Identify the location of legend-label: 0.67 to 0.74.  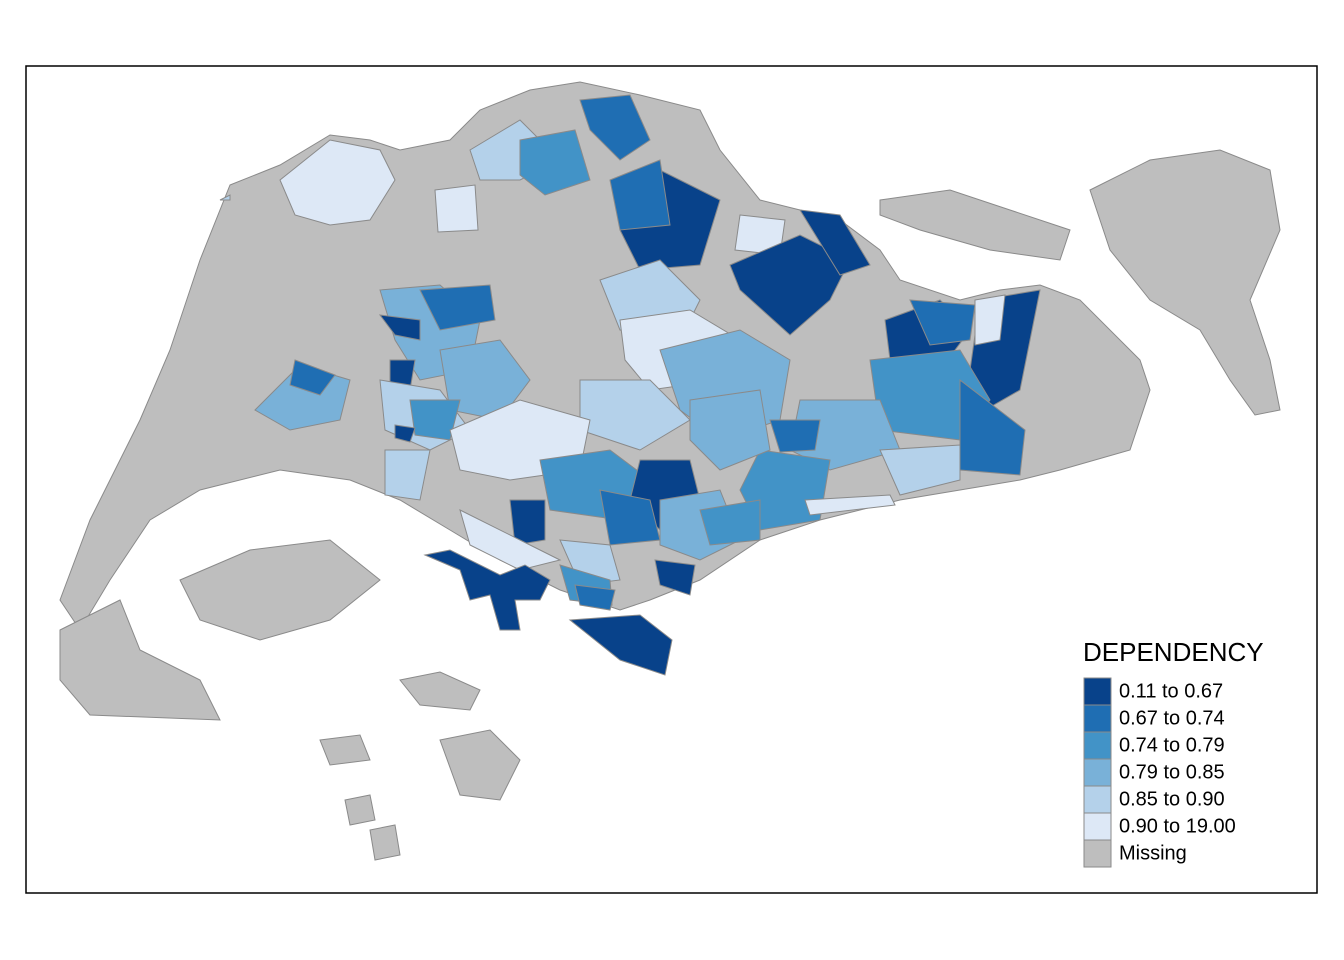
(1172, 718).